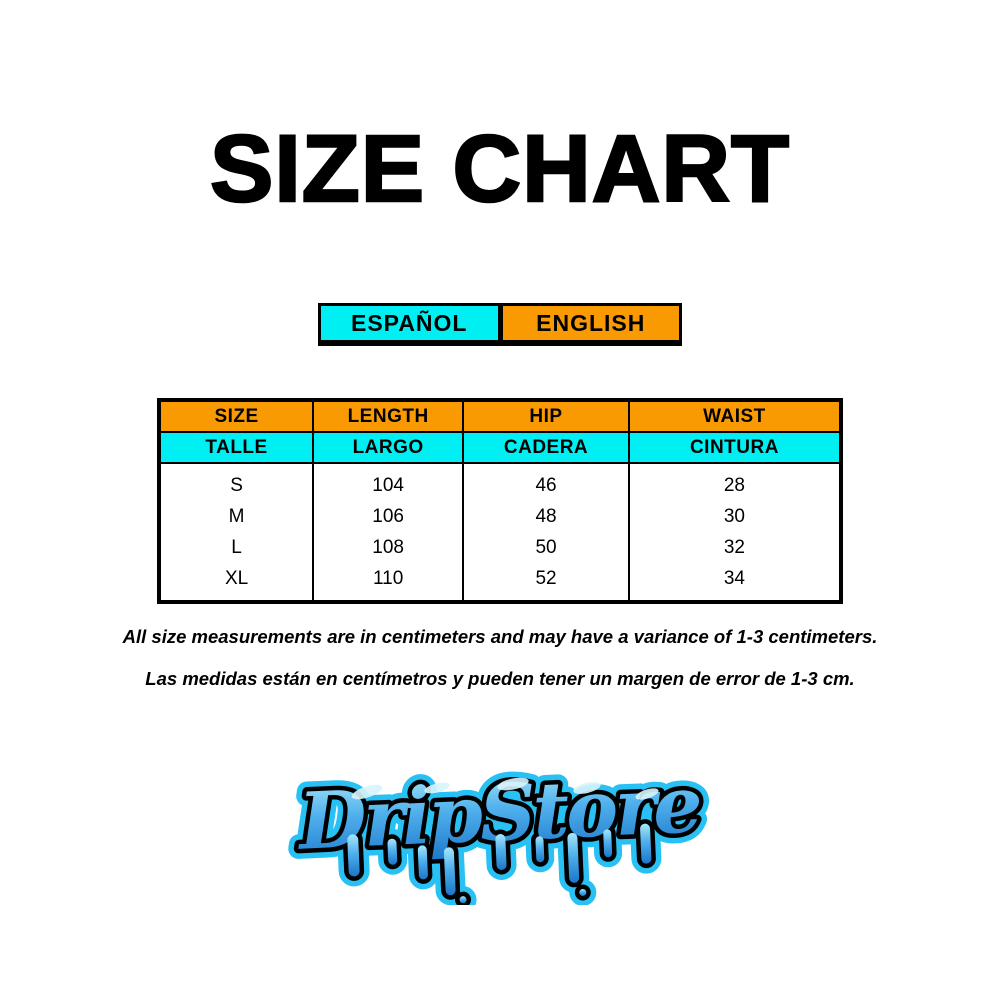 The height and width of the screenshot is (1000, 1000). Describe the element at coordinates (546, 482) in the screenshot. I see `cell-hip: 46` at that location.